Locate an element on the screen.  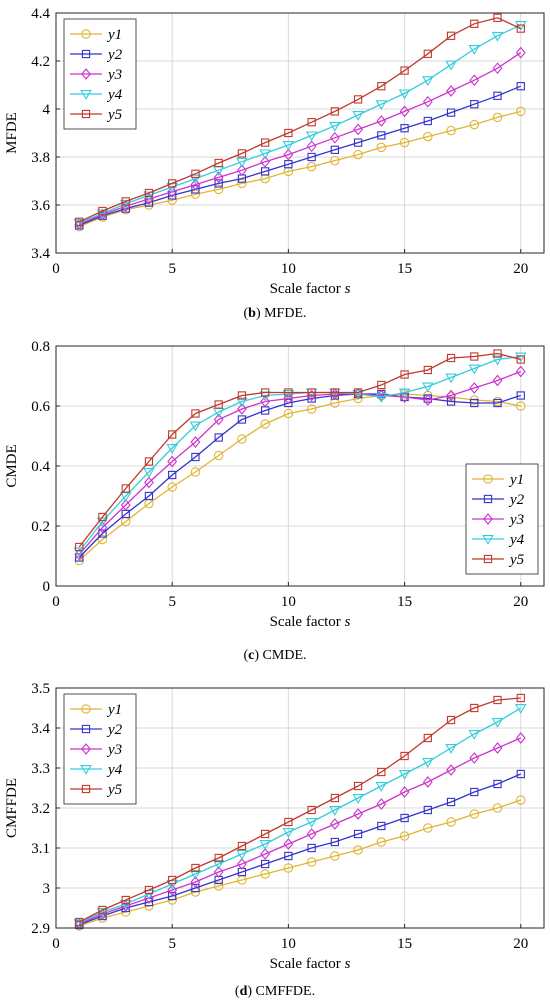
legend-marker-y1 is located at coordinates (86, 709).